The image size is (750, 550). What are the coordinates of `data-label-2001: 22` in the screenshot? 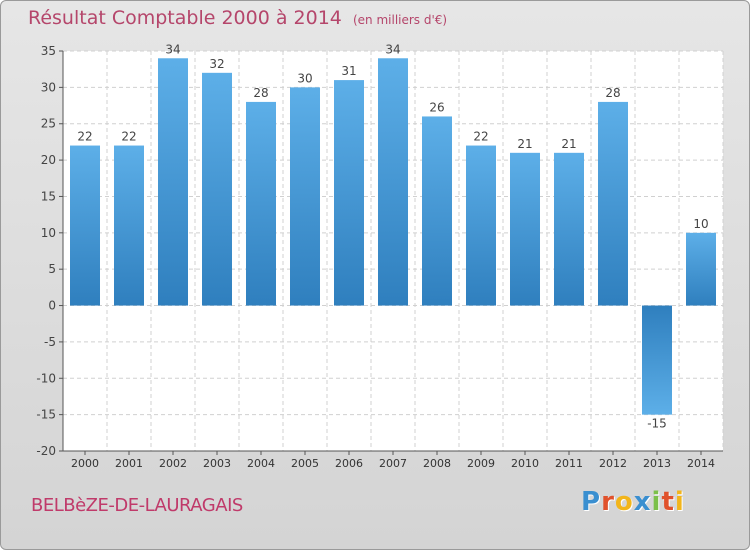 It's located at (128, 137).